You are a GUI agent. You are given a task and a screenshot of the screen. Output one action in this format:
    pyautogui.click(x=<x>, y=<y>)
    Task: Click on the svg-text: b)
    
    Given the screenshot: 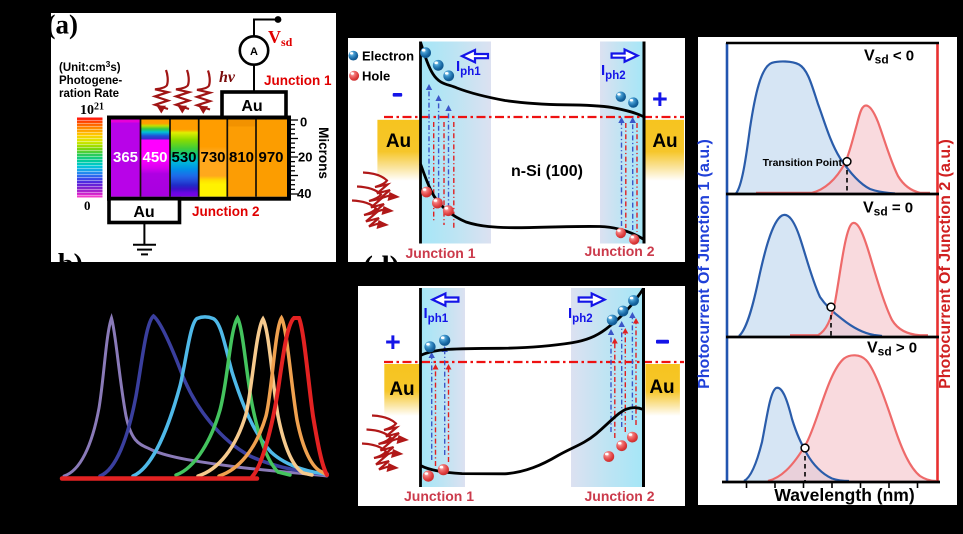 What is the action you would take?
    pyautogui.click(x=70, y=264)
    